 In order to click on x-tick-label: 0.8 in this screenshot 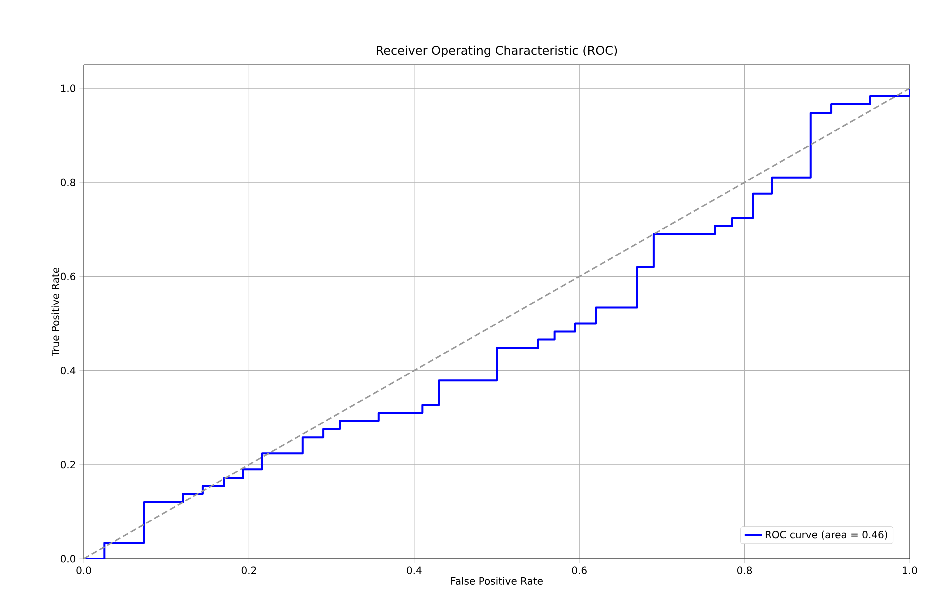, I will do `click(745, 570)`.